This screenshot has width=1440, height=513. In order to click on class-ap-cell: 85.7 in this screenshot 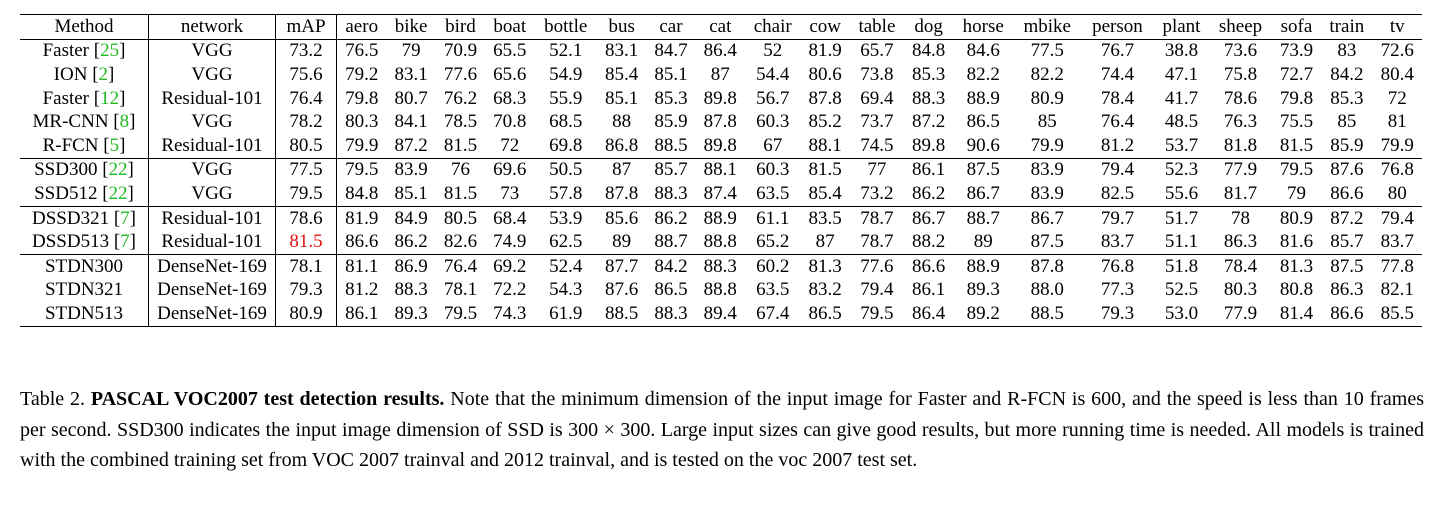, I will do `click(671, 170)`.